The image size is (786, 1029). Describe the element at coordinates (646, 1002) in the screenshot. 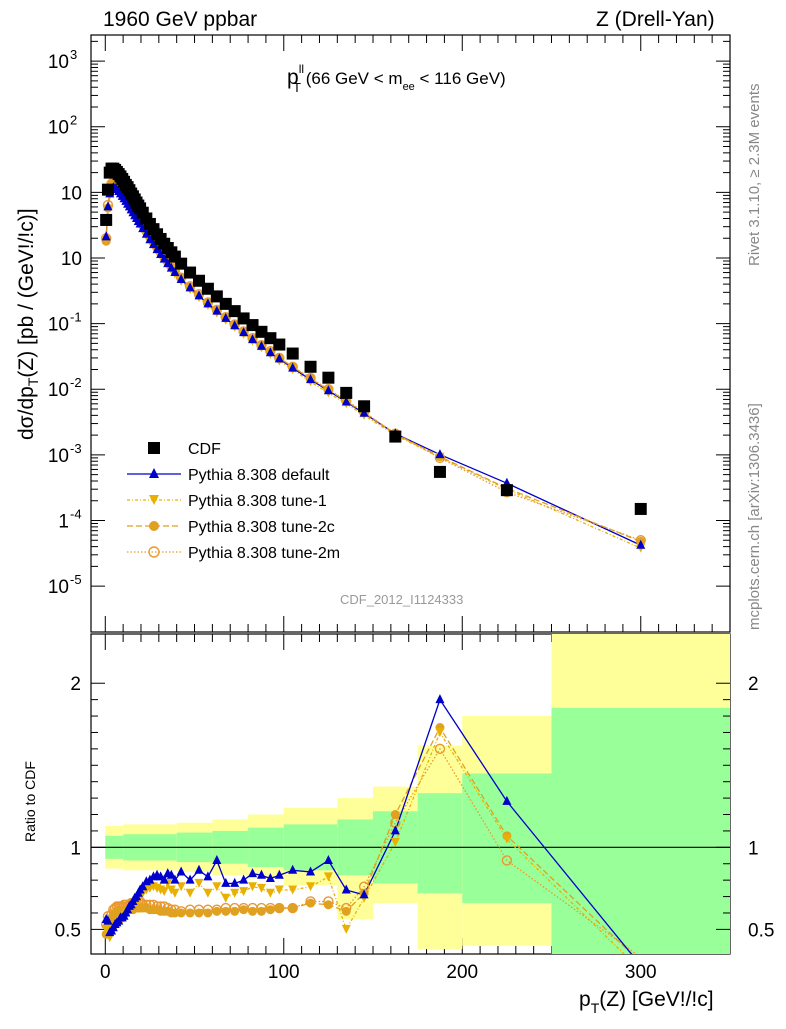

I see `x-axis-label: pT(Z) [GeV!/!c]` at that location.